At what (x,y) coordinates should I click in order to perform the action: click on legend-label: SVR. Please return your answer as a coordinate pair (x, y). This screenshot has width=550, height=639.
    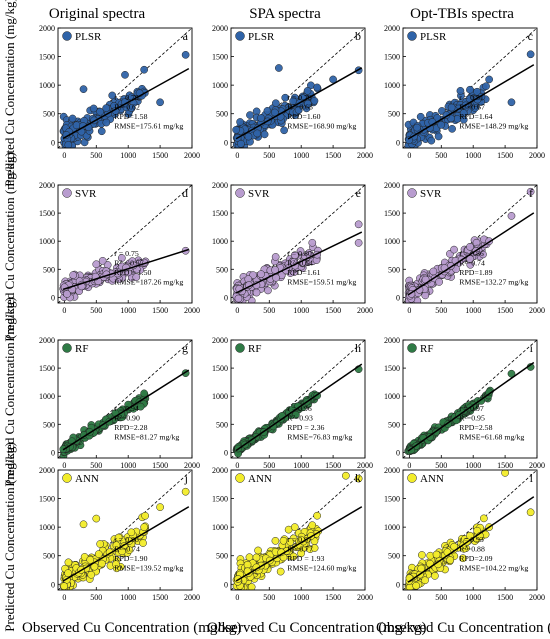
    Looking at the image, I should click on (86, 194).